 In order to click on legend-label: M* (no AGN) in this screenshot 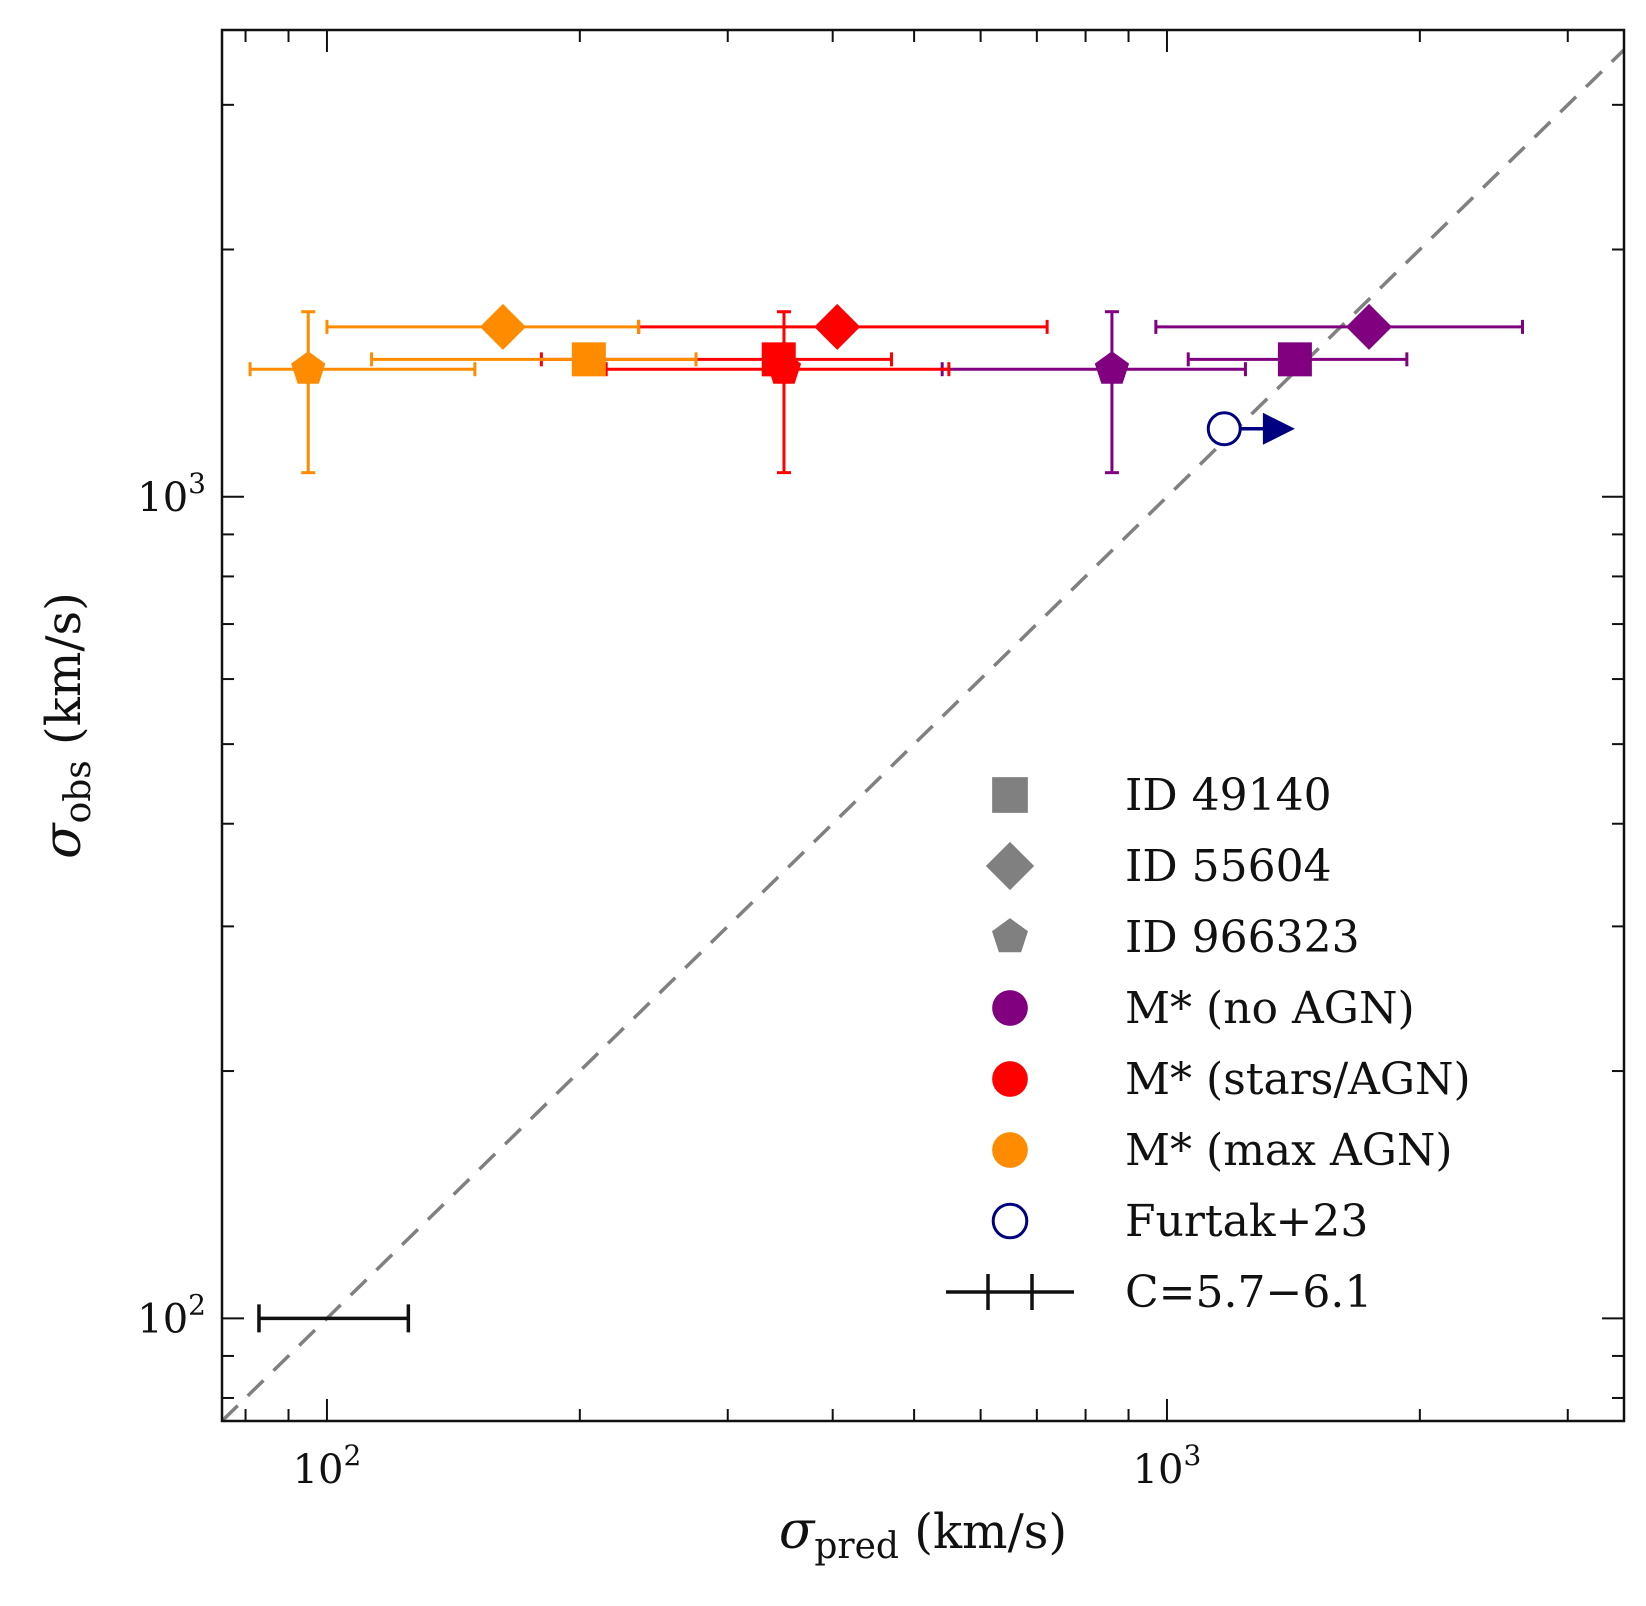, I will do `click(1270, 1008)`.